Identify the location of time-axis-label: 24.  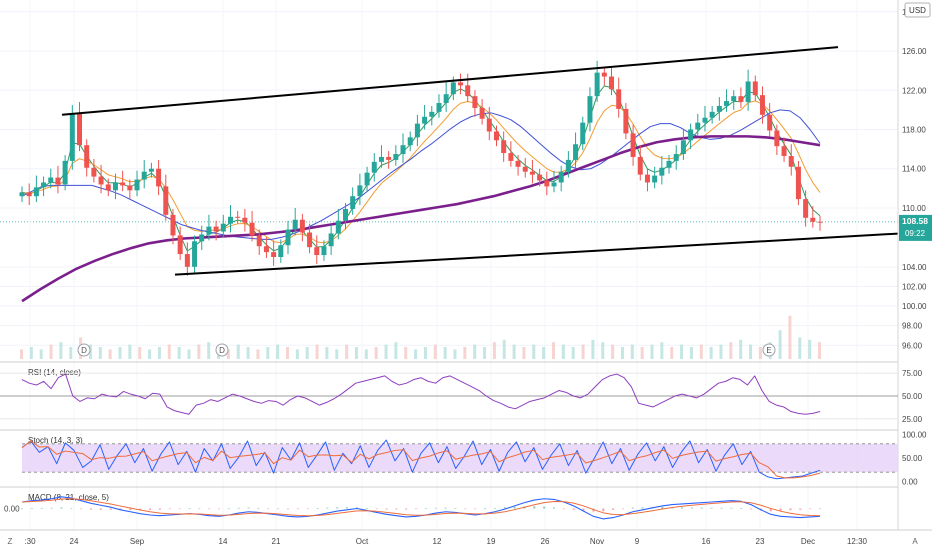
(74, 541).